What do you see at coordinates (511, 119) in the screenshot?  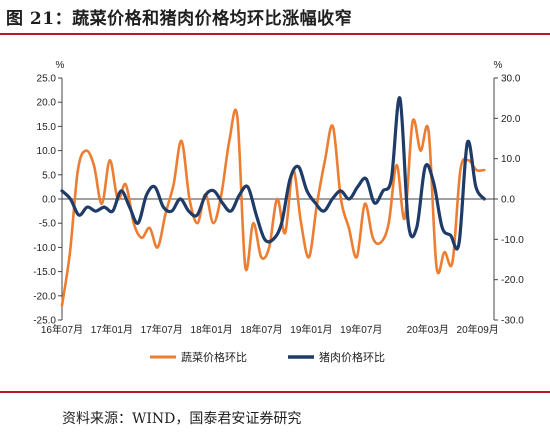 I see `right-tick-label: 20.0` at bounding box center [511, 119].